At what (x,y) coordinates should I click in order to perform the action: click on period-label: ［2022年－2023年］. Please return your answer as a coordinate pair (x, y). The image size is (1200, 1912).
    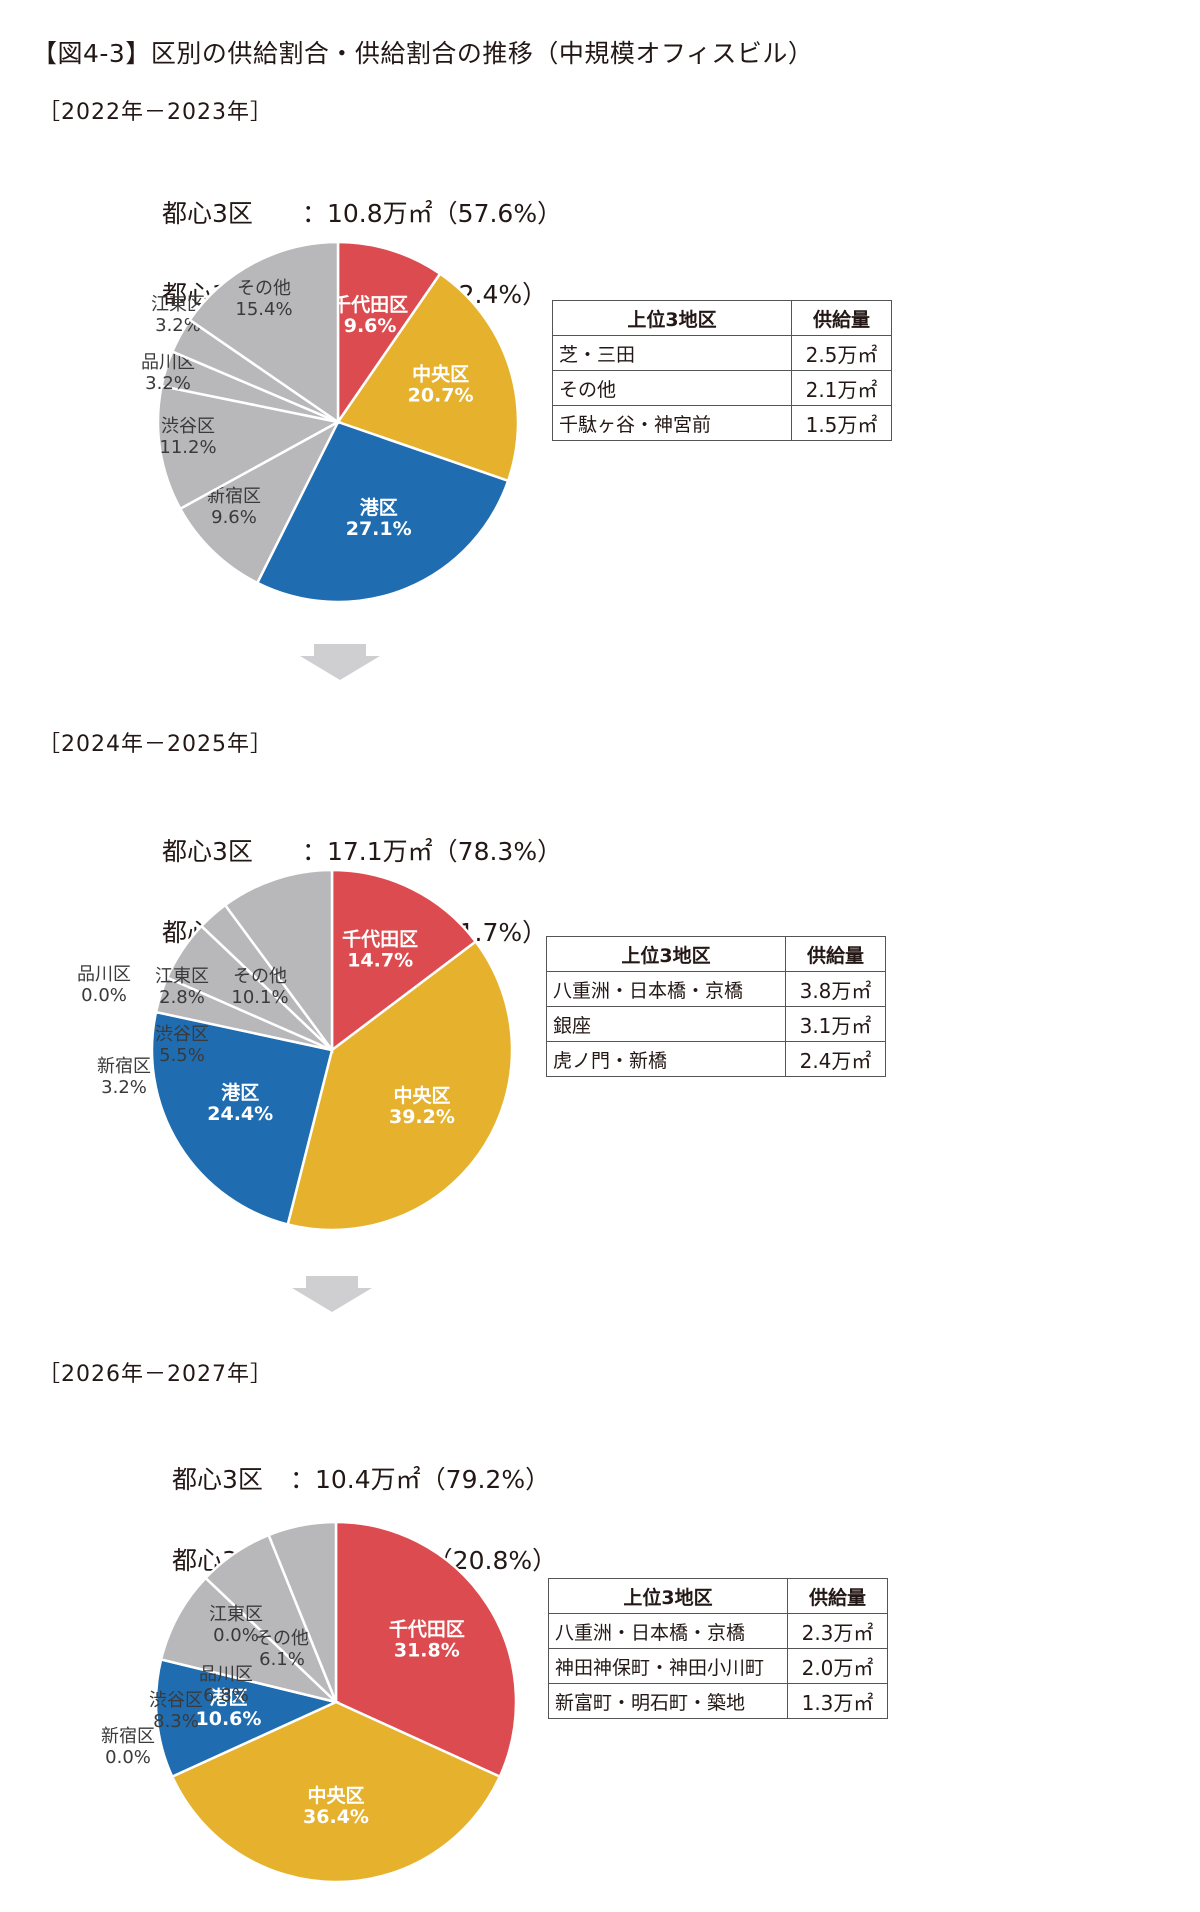
    Looking at the image, I should click on (155, 112).